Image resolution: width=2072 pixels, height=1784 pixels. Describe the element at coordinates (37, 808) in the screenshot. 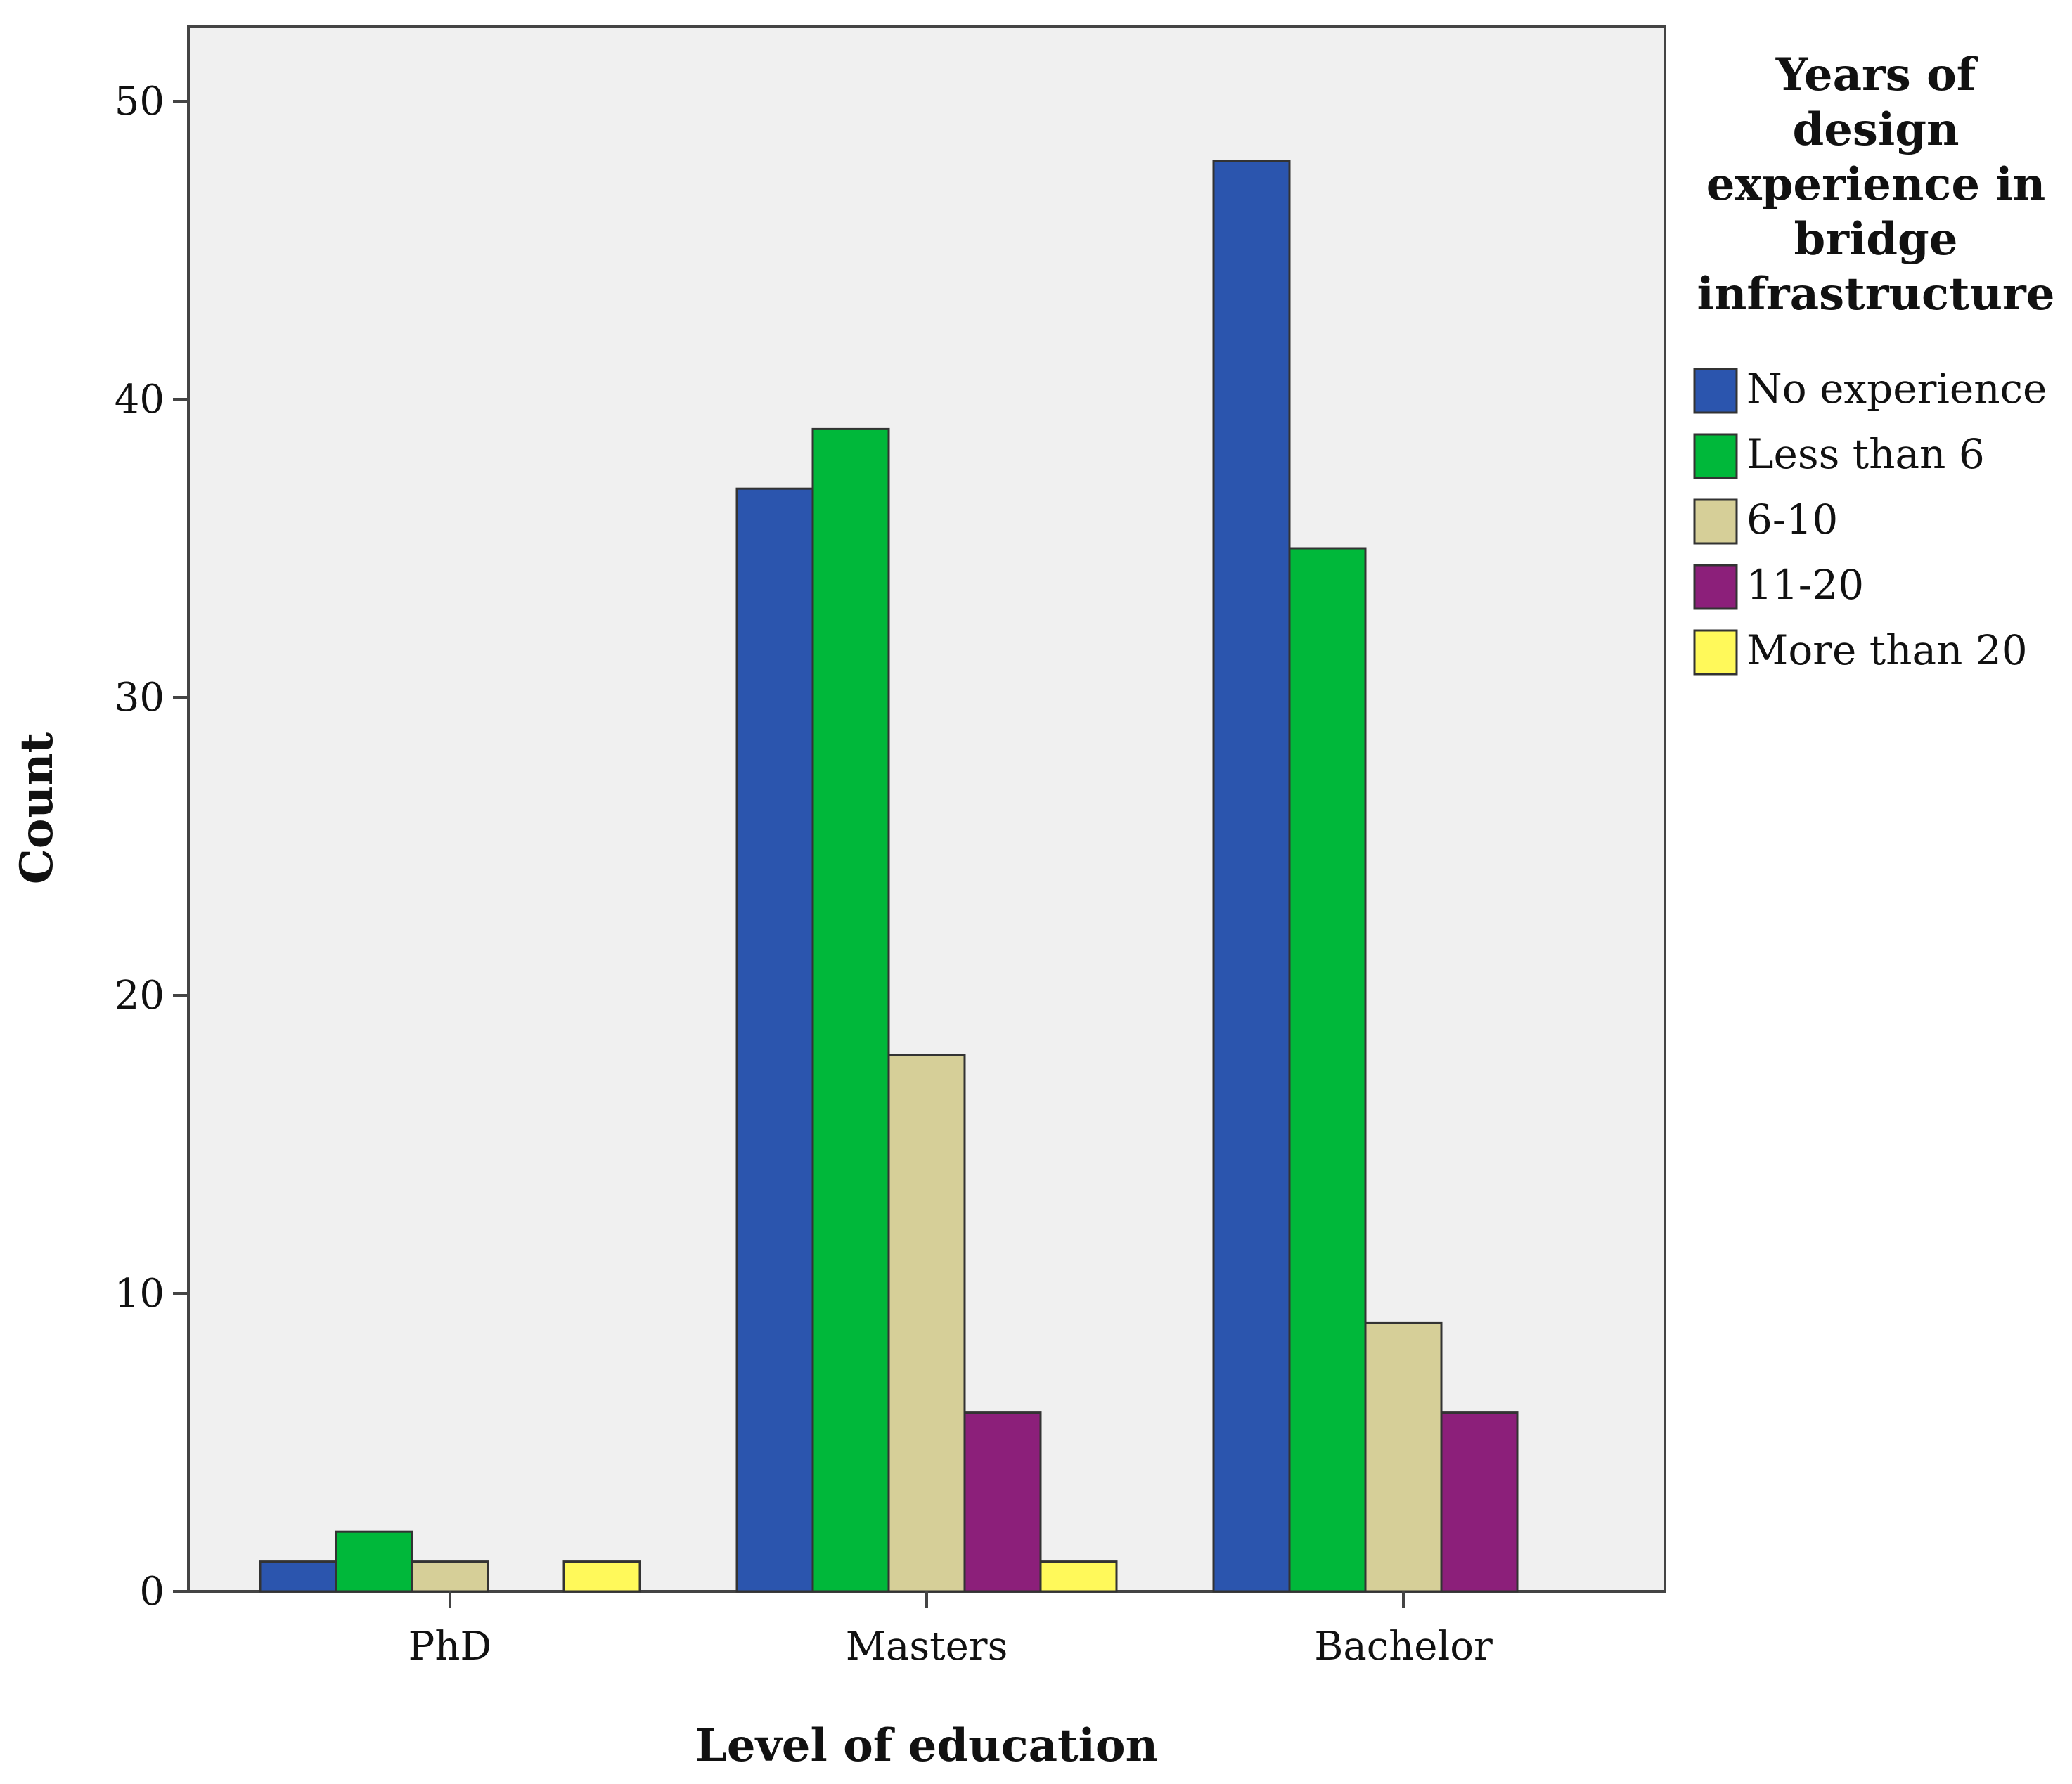

I see `y-axis-title: Count` at that location.